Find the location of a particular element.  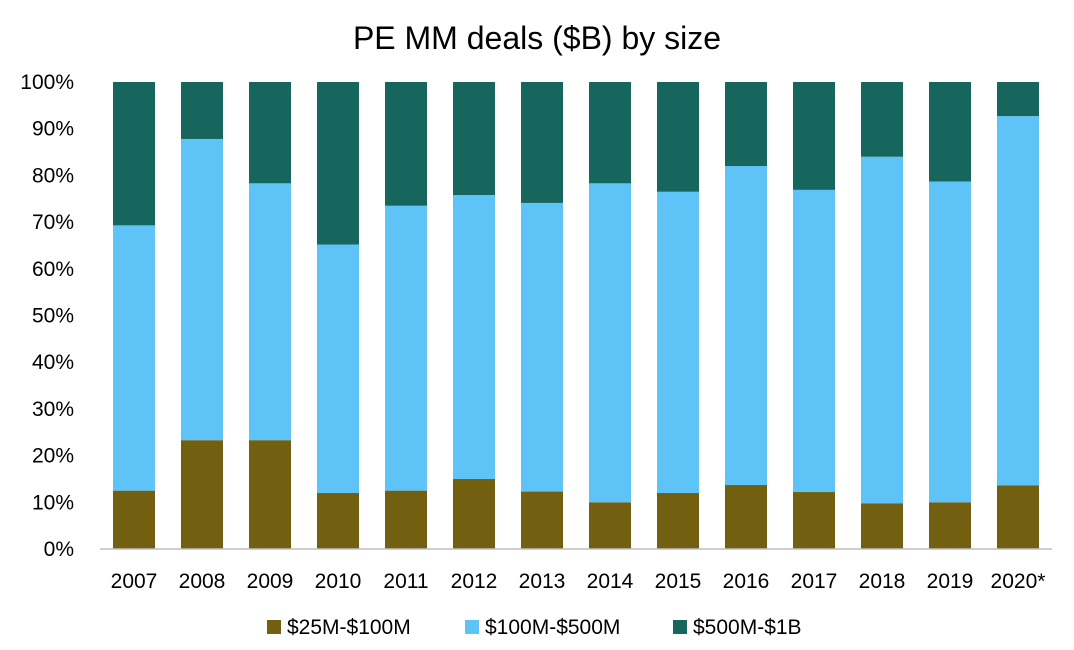

x-tick-label: 2012 is located at coordinates (474, 581).